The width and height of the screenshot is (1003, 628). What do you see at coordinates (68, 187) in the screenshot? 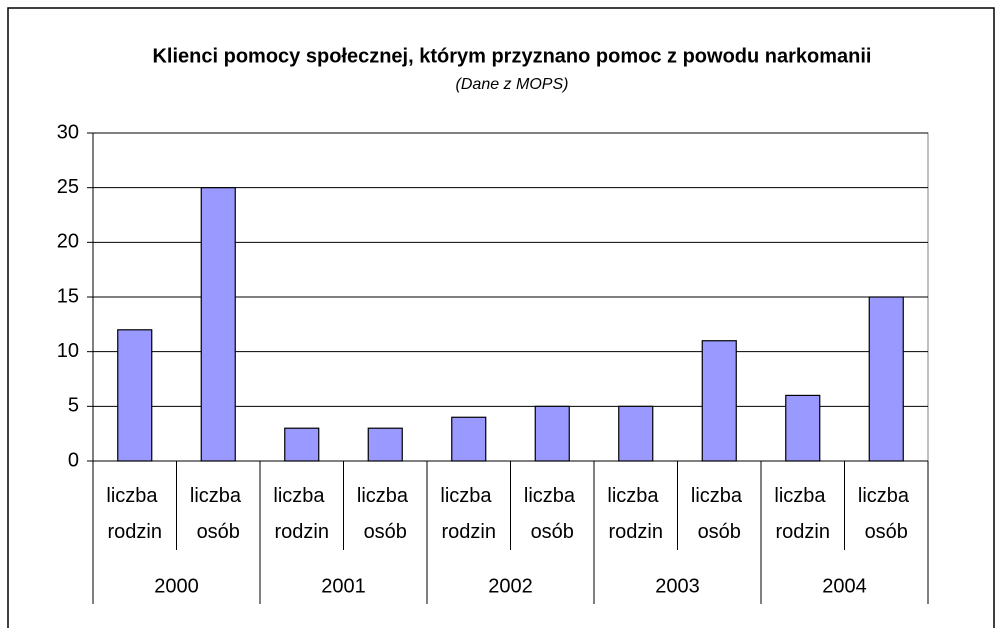
I see `y-tick-label: 25` at bounding box center [68, 187].